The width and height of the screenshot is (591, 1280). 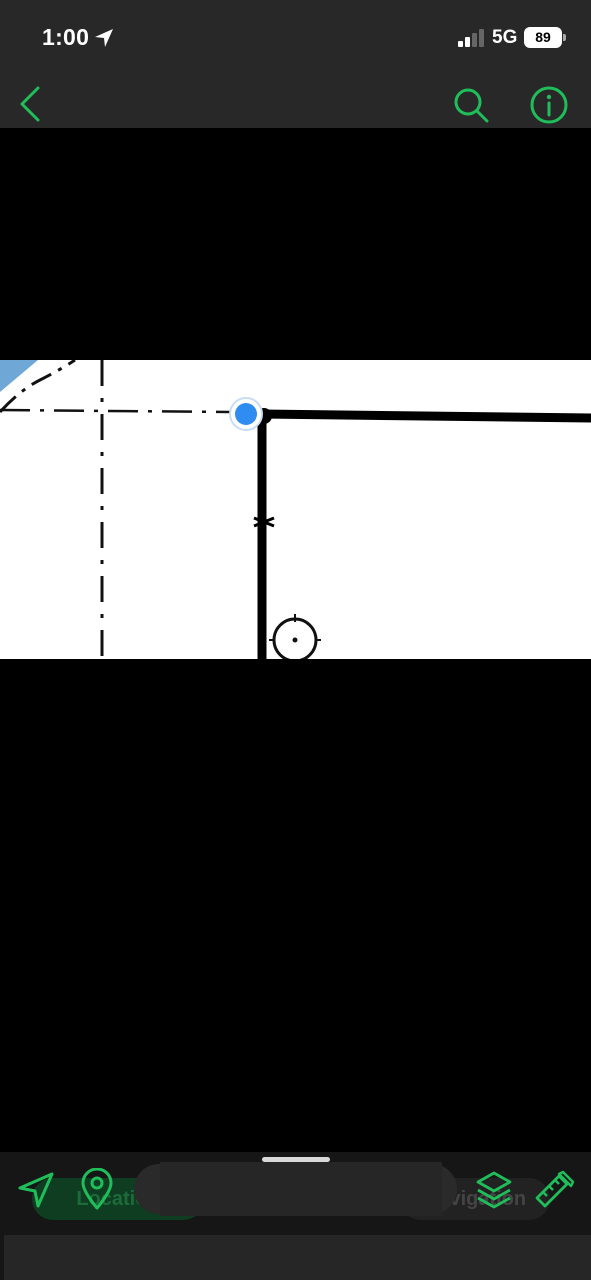 I want to click on battery-tip, so click(x=564, y=37).